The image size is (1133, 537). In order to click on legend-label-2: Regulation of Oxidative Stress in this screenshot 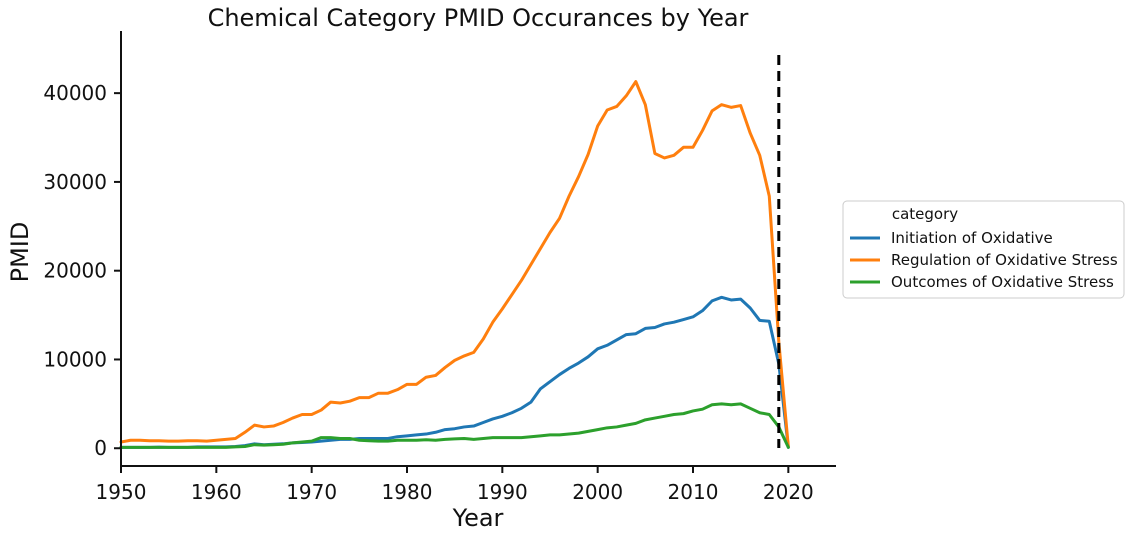, I will do `click(1004, 260)`.